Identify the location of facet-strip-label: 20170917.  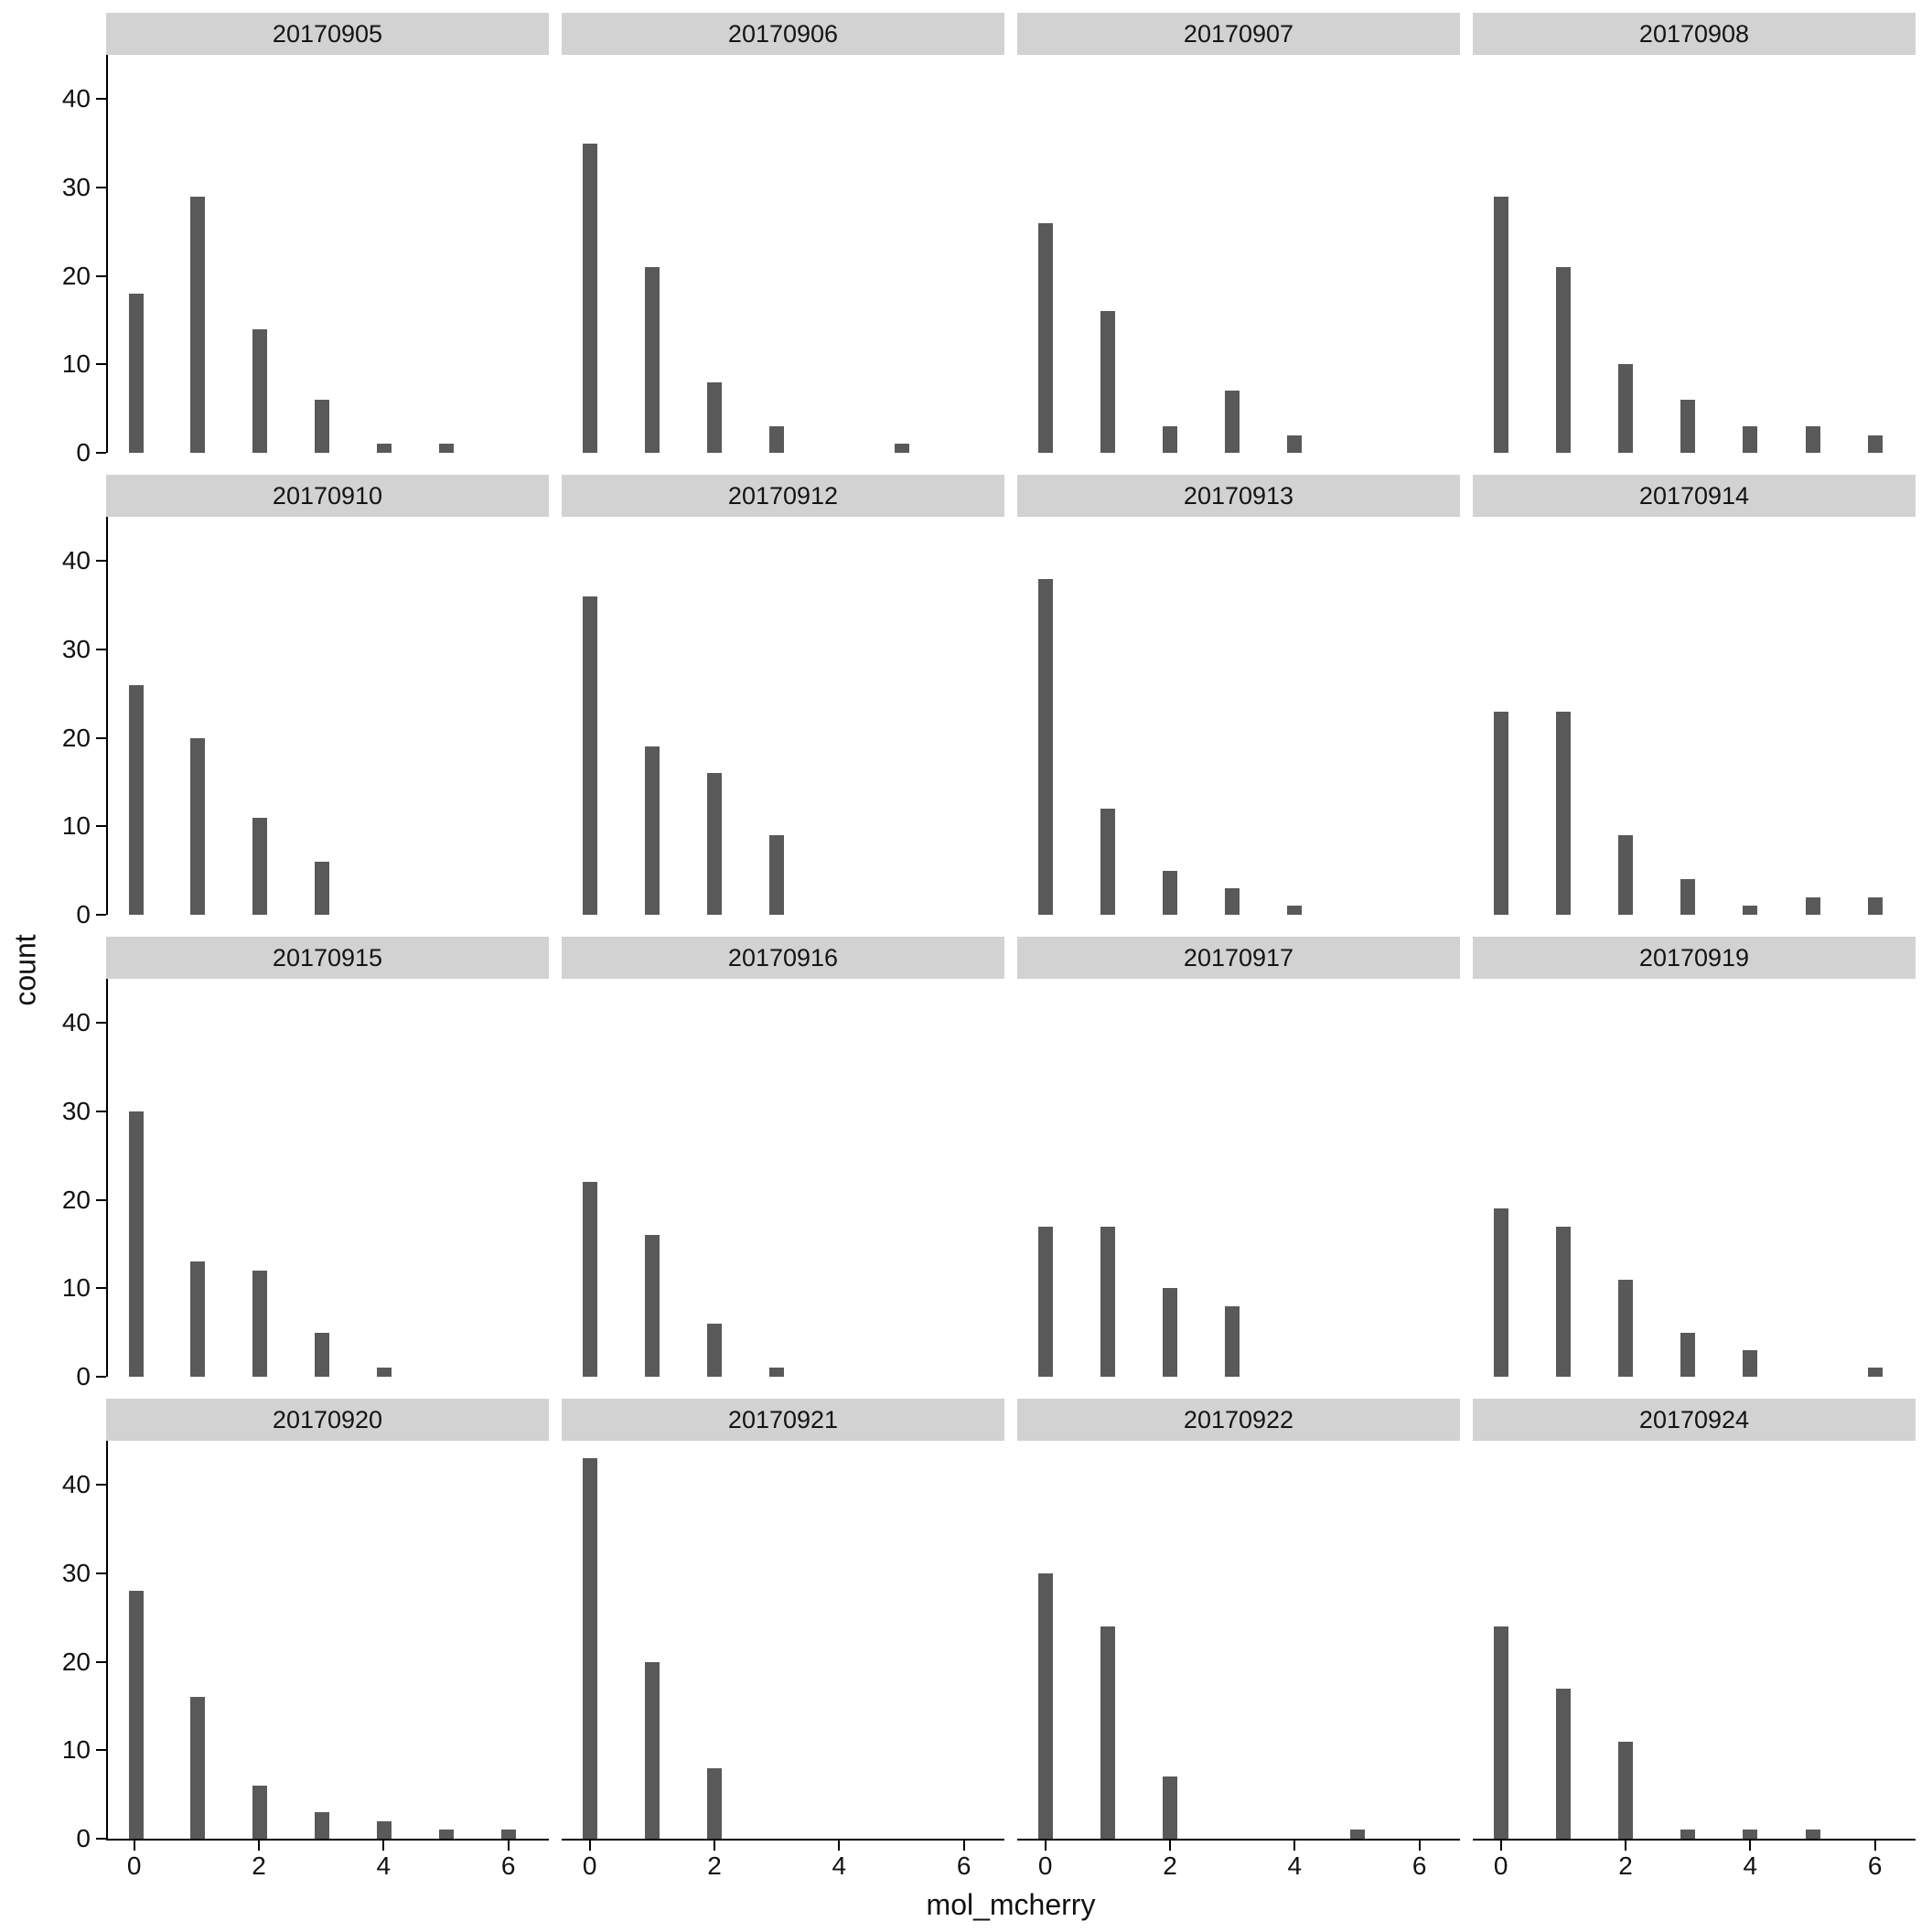
(1238, 958).